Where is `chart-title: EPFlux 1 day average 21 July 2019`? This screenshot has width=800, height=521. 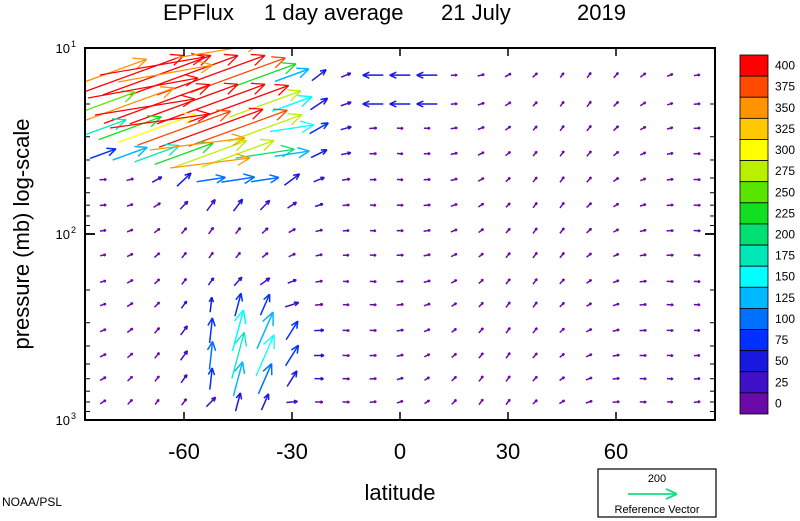
chart-title: EPFlux 1 day average 21 July 2019 is located at coordinates (394, 12).